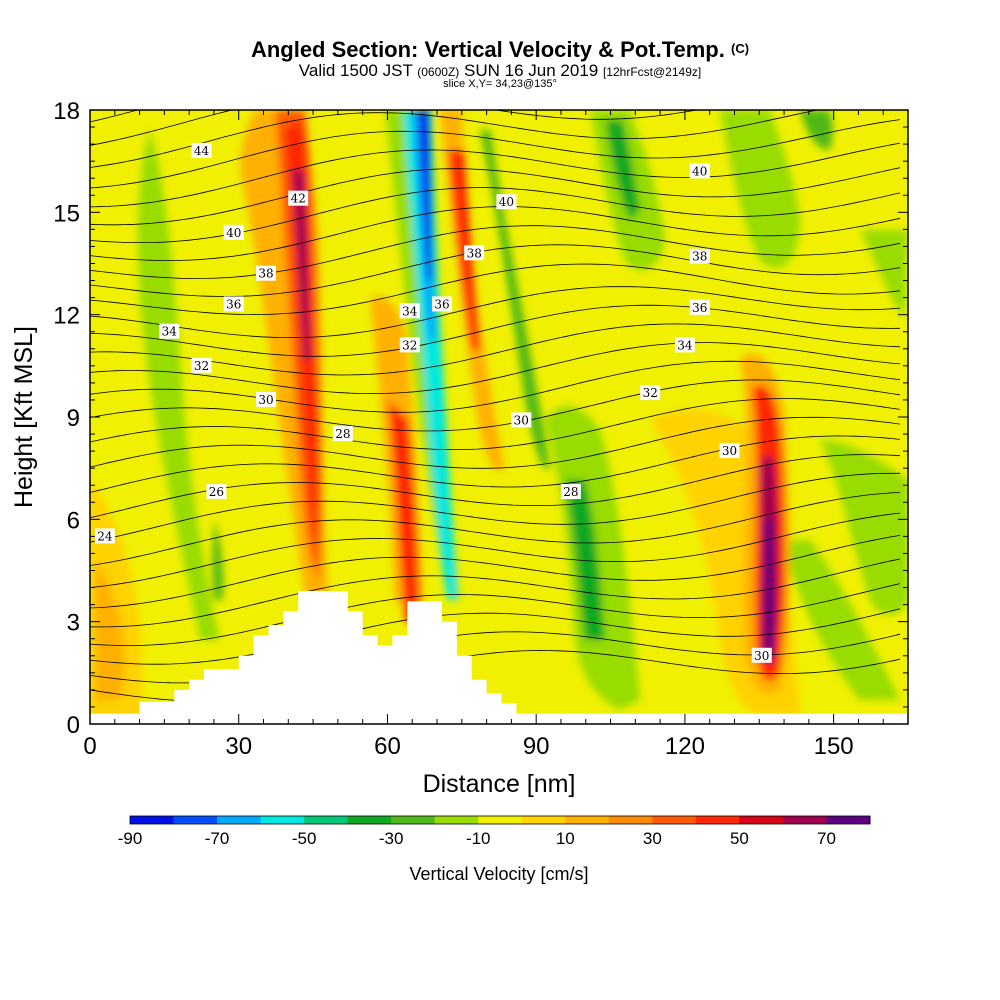  I want to click on contour-label: 24, so click(104, 536).